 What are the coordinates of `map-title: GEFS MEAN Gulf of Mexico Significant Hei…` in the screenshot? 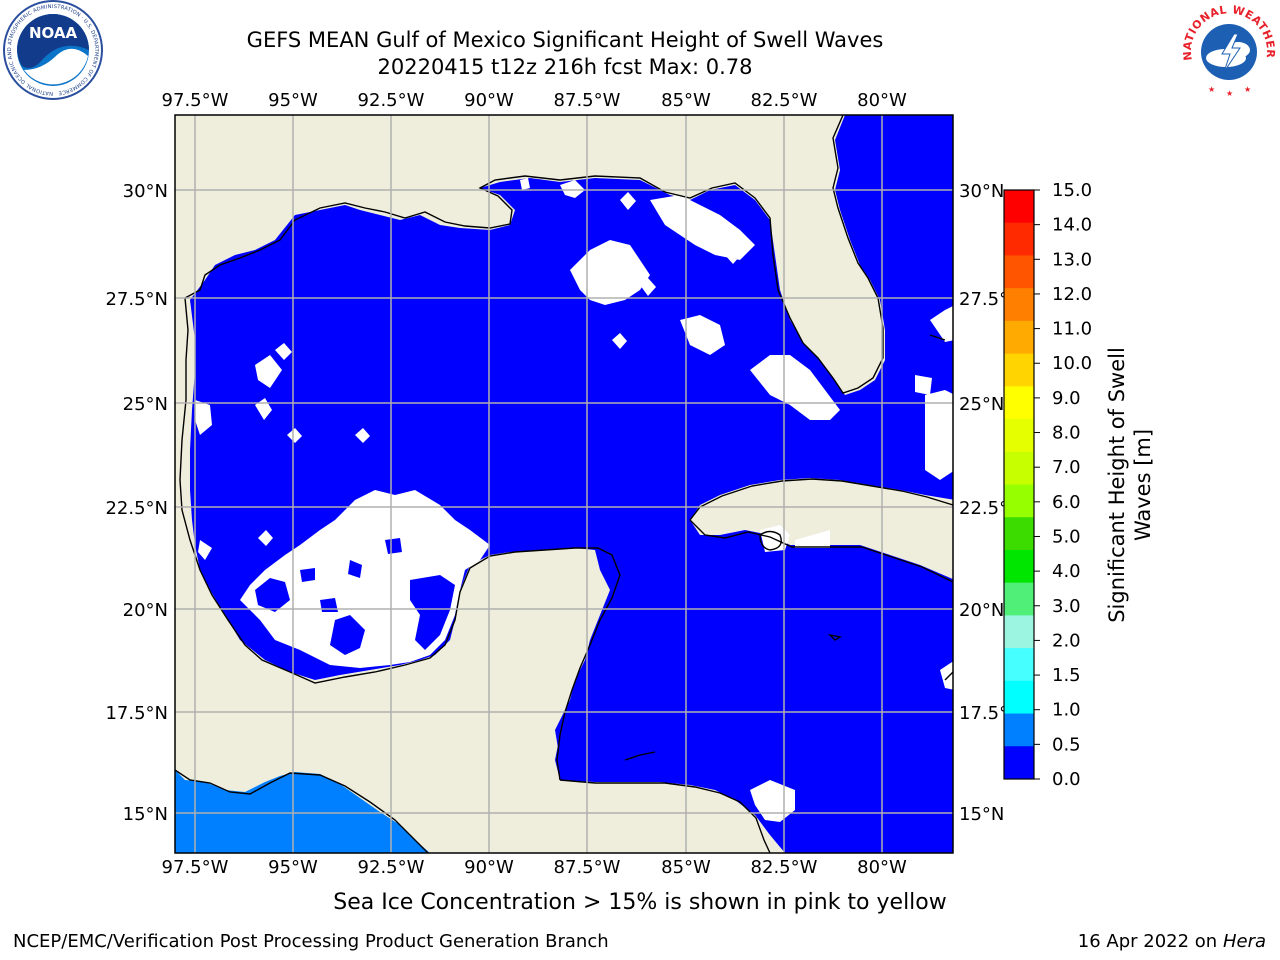 It's located at (565, 40).